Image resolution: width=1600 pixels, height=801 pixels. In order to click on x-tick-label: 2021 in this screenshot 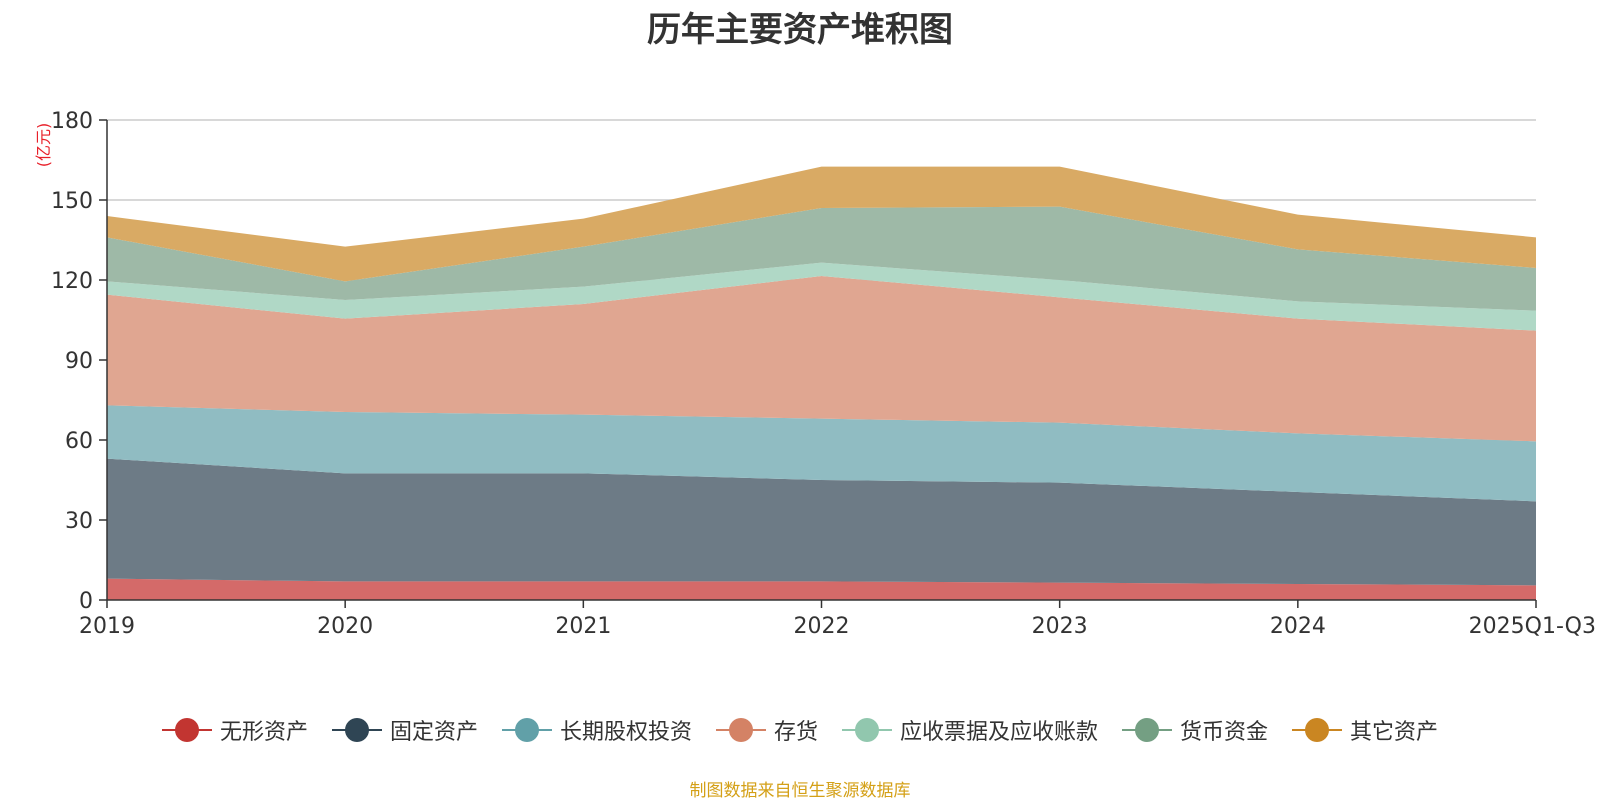, I will do `click(583, 626)`.